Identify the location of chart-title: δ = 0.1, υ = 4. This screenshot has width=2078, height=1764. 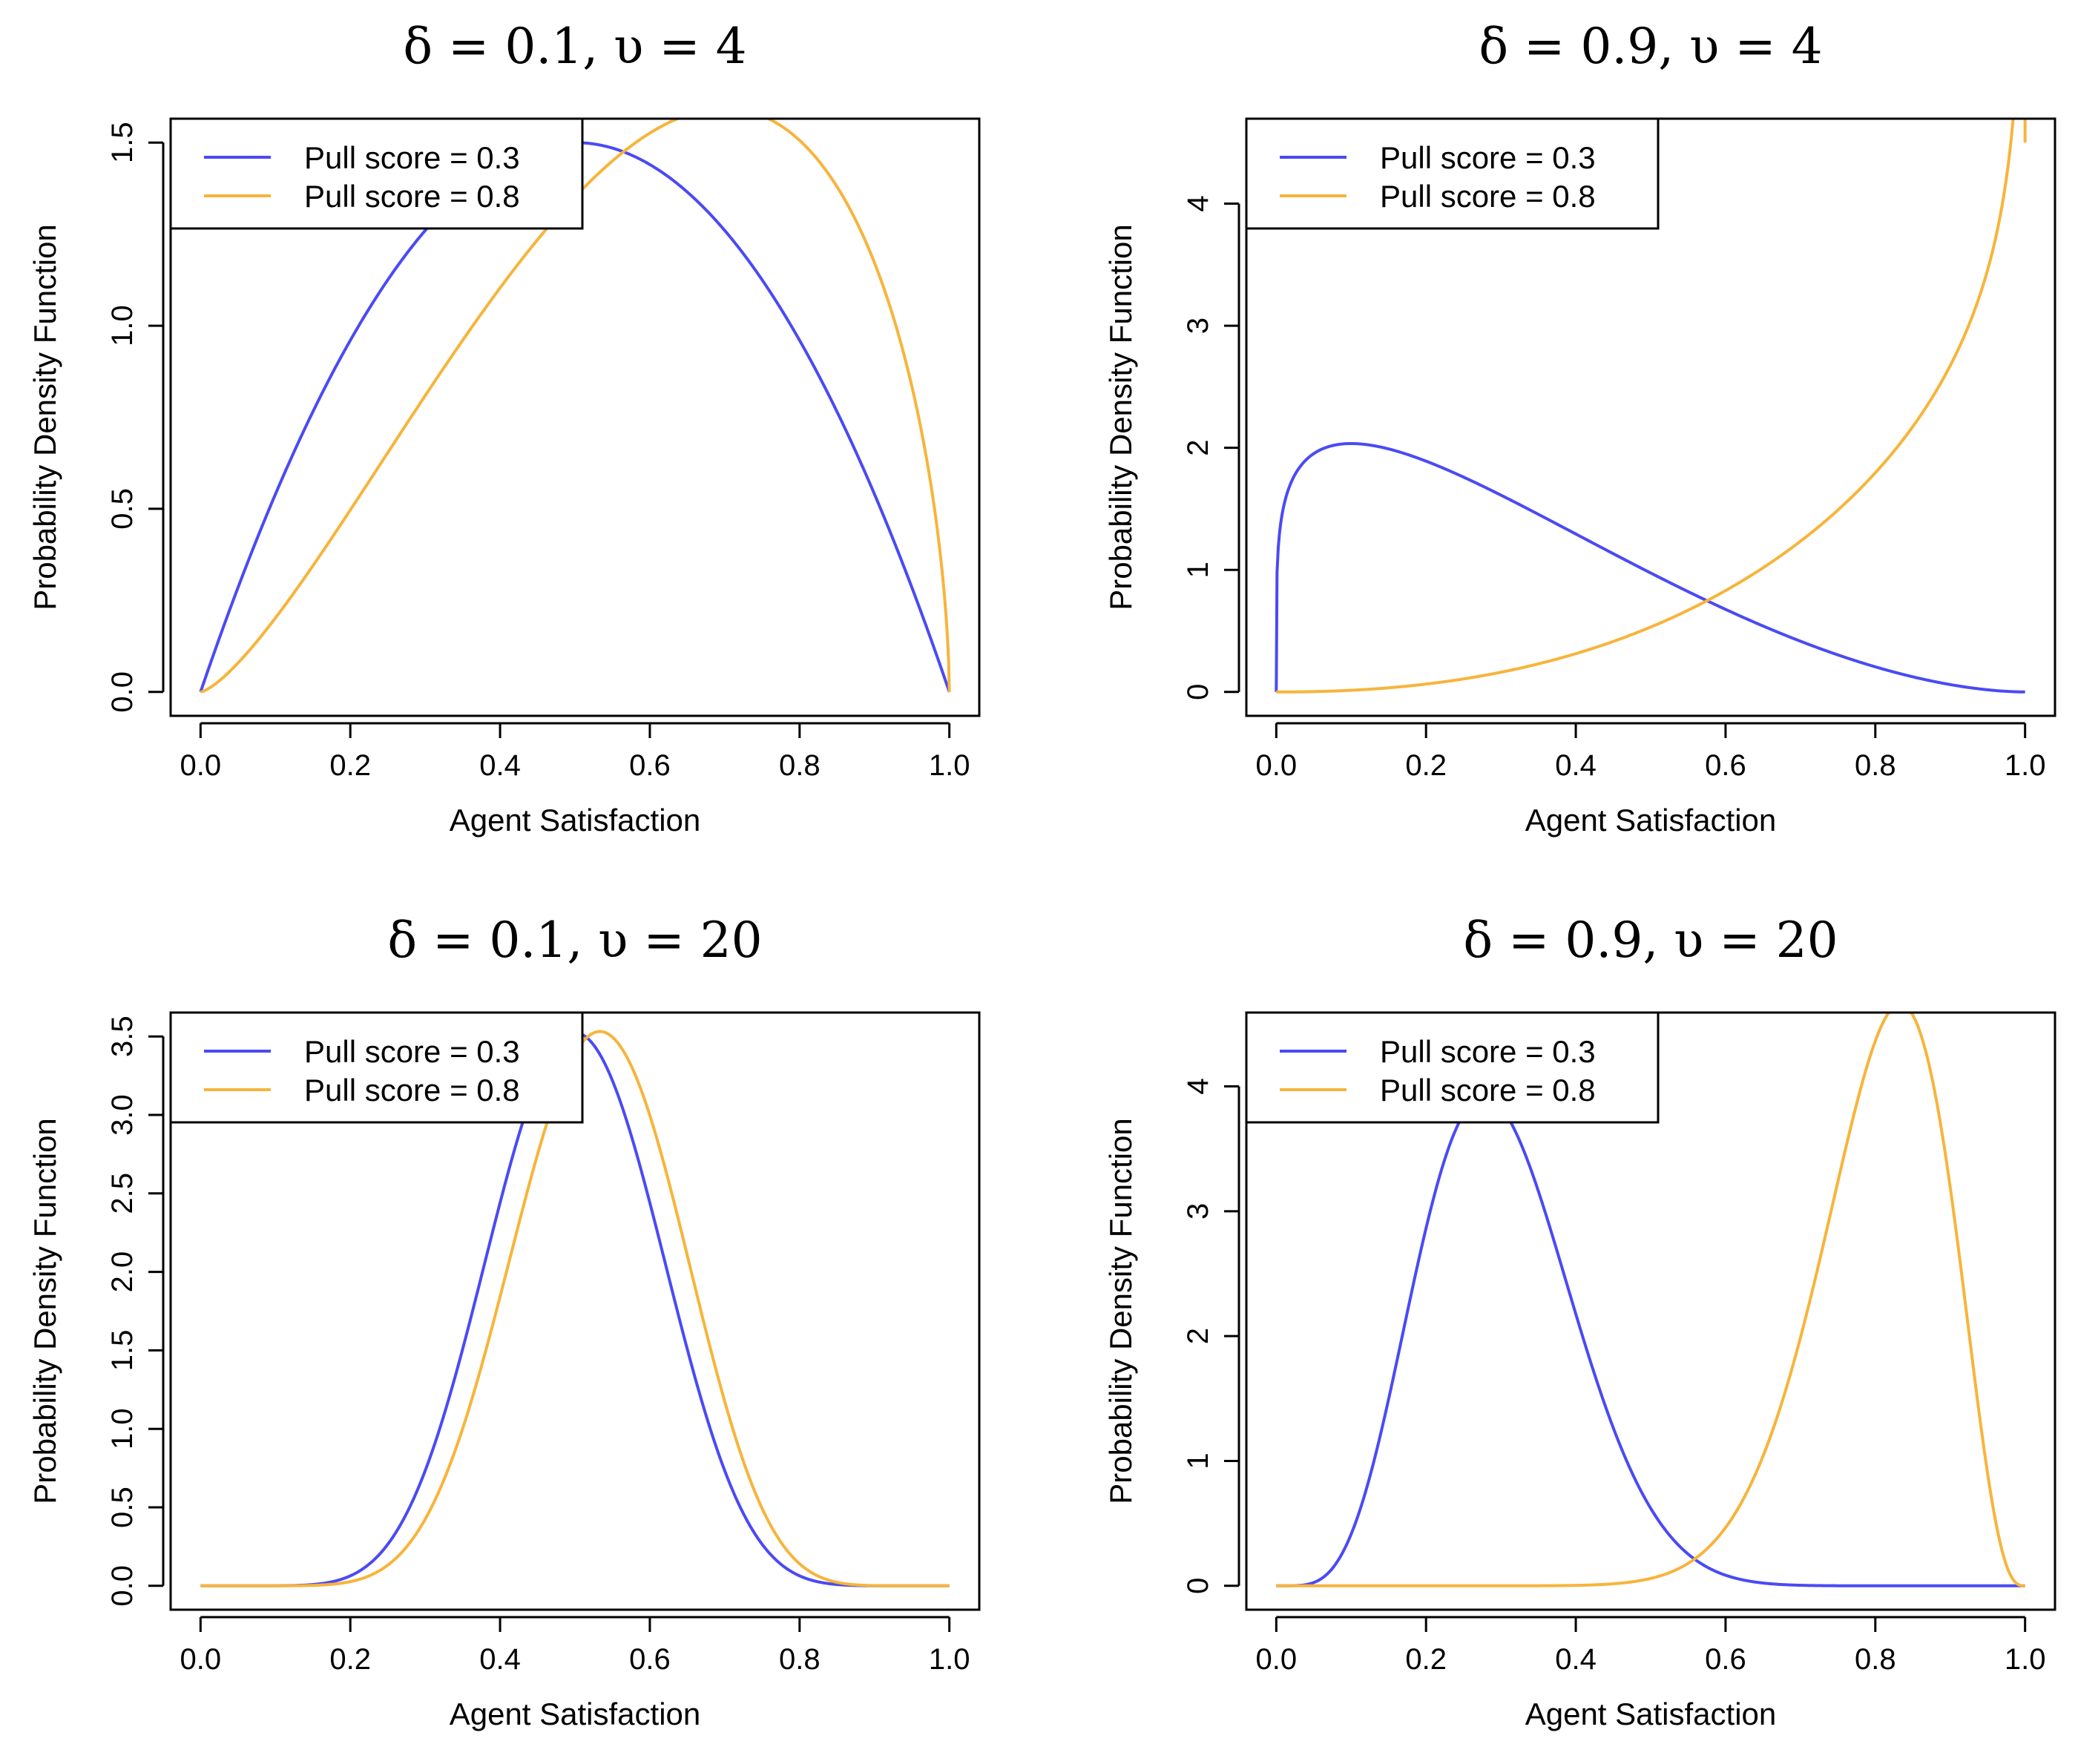
(574, 46).